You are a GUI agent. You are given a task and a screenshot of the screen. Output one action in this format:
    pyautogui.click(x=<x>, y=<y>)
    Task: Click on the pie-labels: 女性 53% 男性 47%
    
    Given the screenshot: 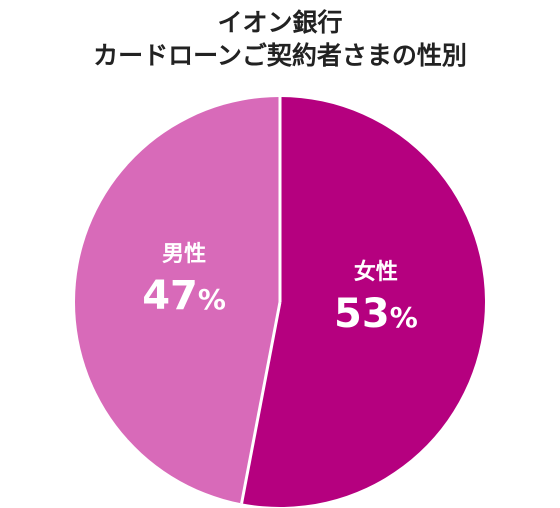 What is the action you would take?
    pyautogui.click(x=280, y=289)
    